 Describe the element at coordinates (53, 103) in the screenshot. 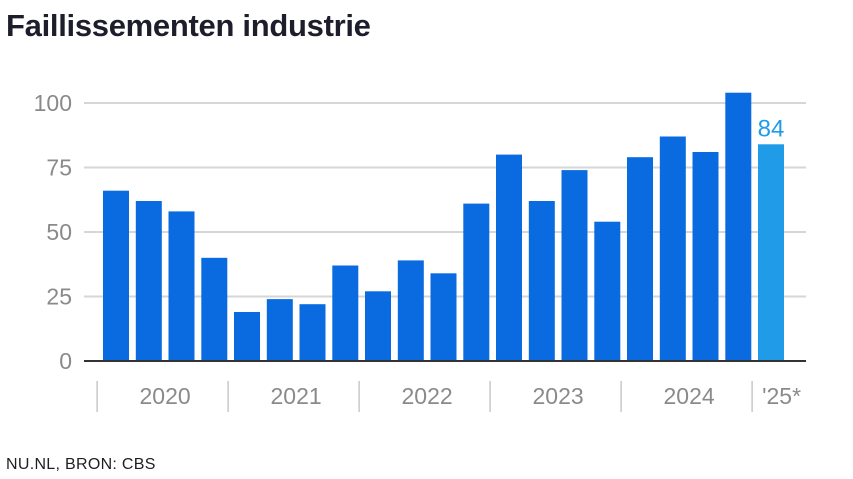

I see `y-tick-label: 100` at that location.